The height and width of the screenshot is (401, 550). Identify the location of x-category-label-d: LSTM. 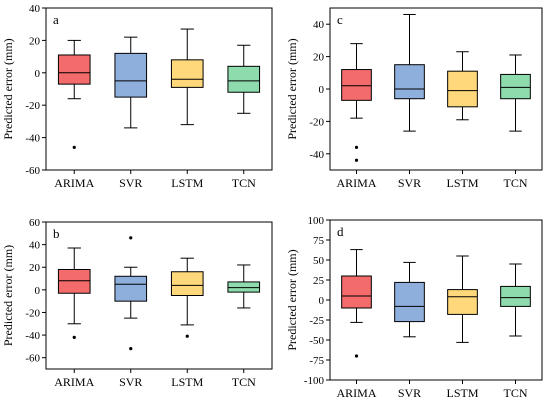
(462, 393).